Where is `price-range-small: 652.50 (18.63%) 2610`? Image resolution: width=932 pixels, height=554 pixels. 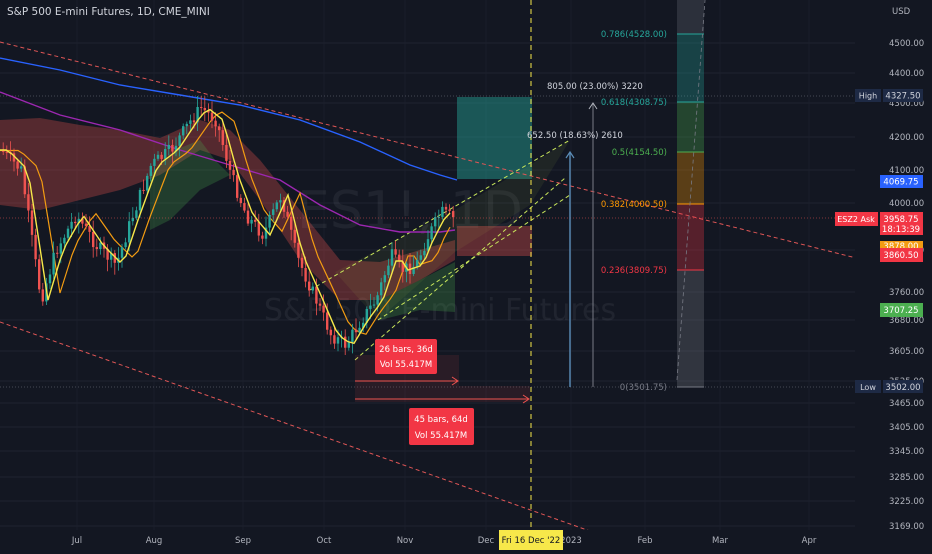 price-range-small: 652.50 (18.63%) 2610 is located at coordinates (575, 259).